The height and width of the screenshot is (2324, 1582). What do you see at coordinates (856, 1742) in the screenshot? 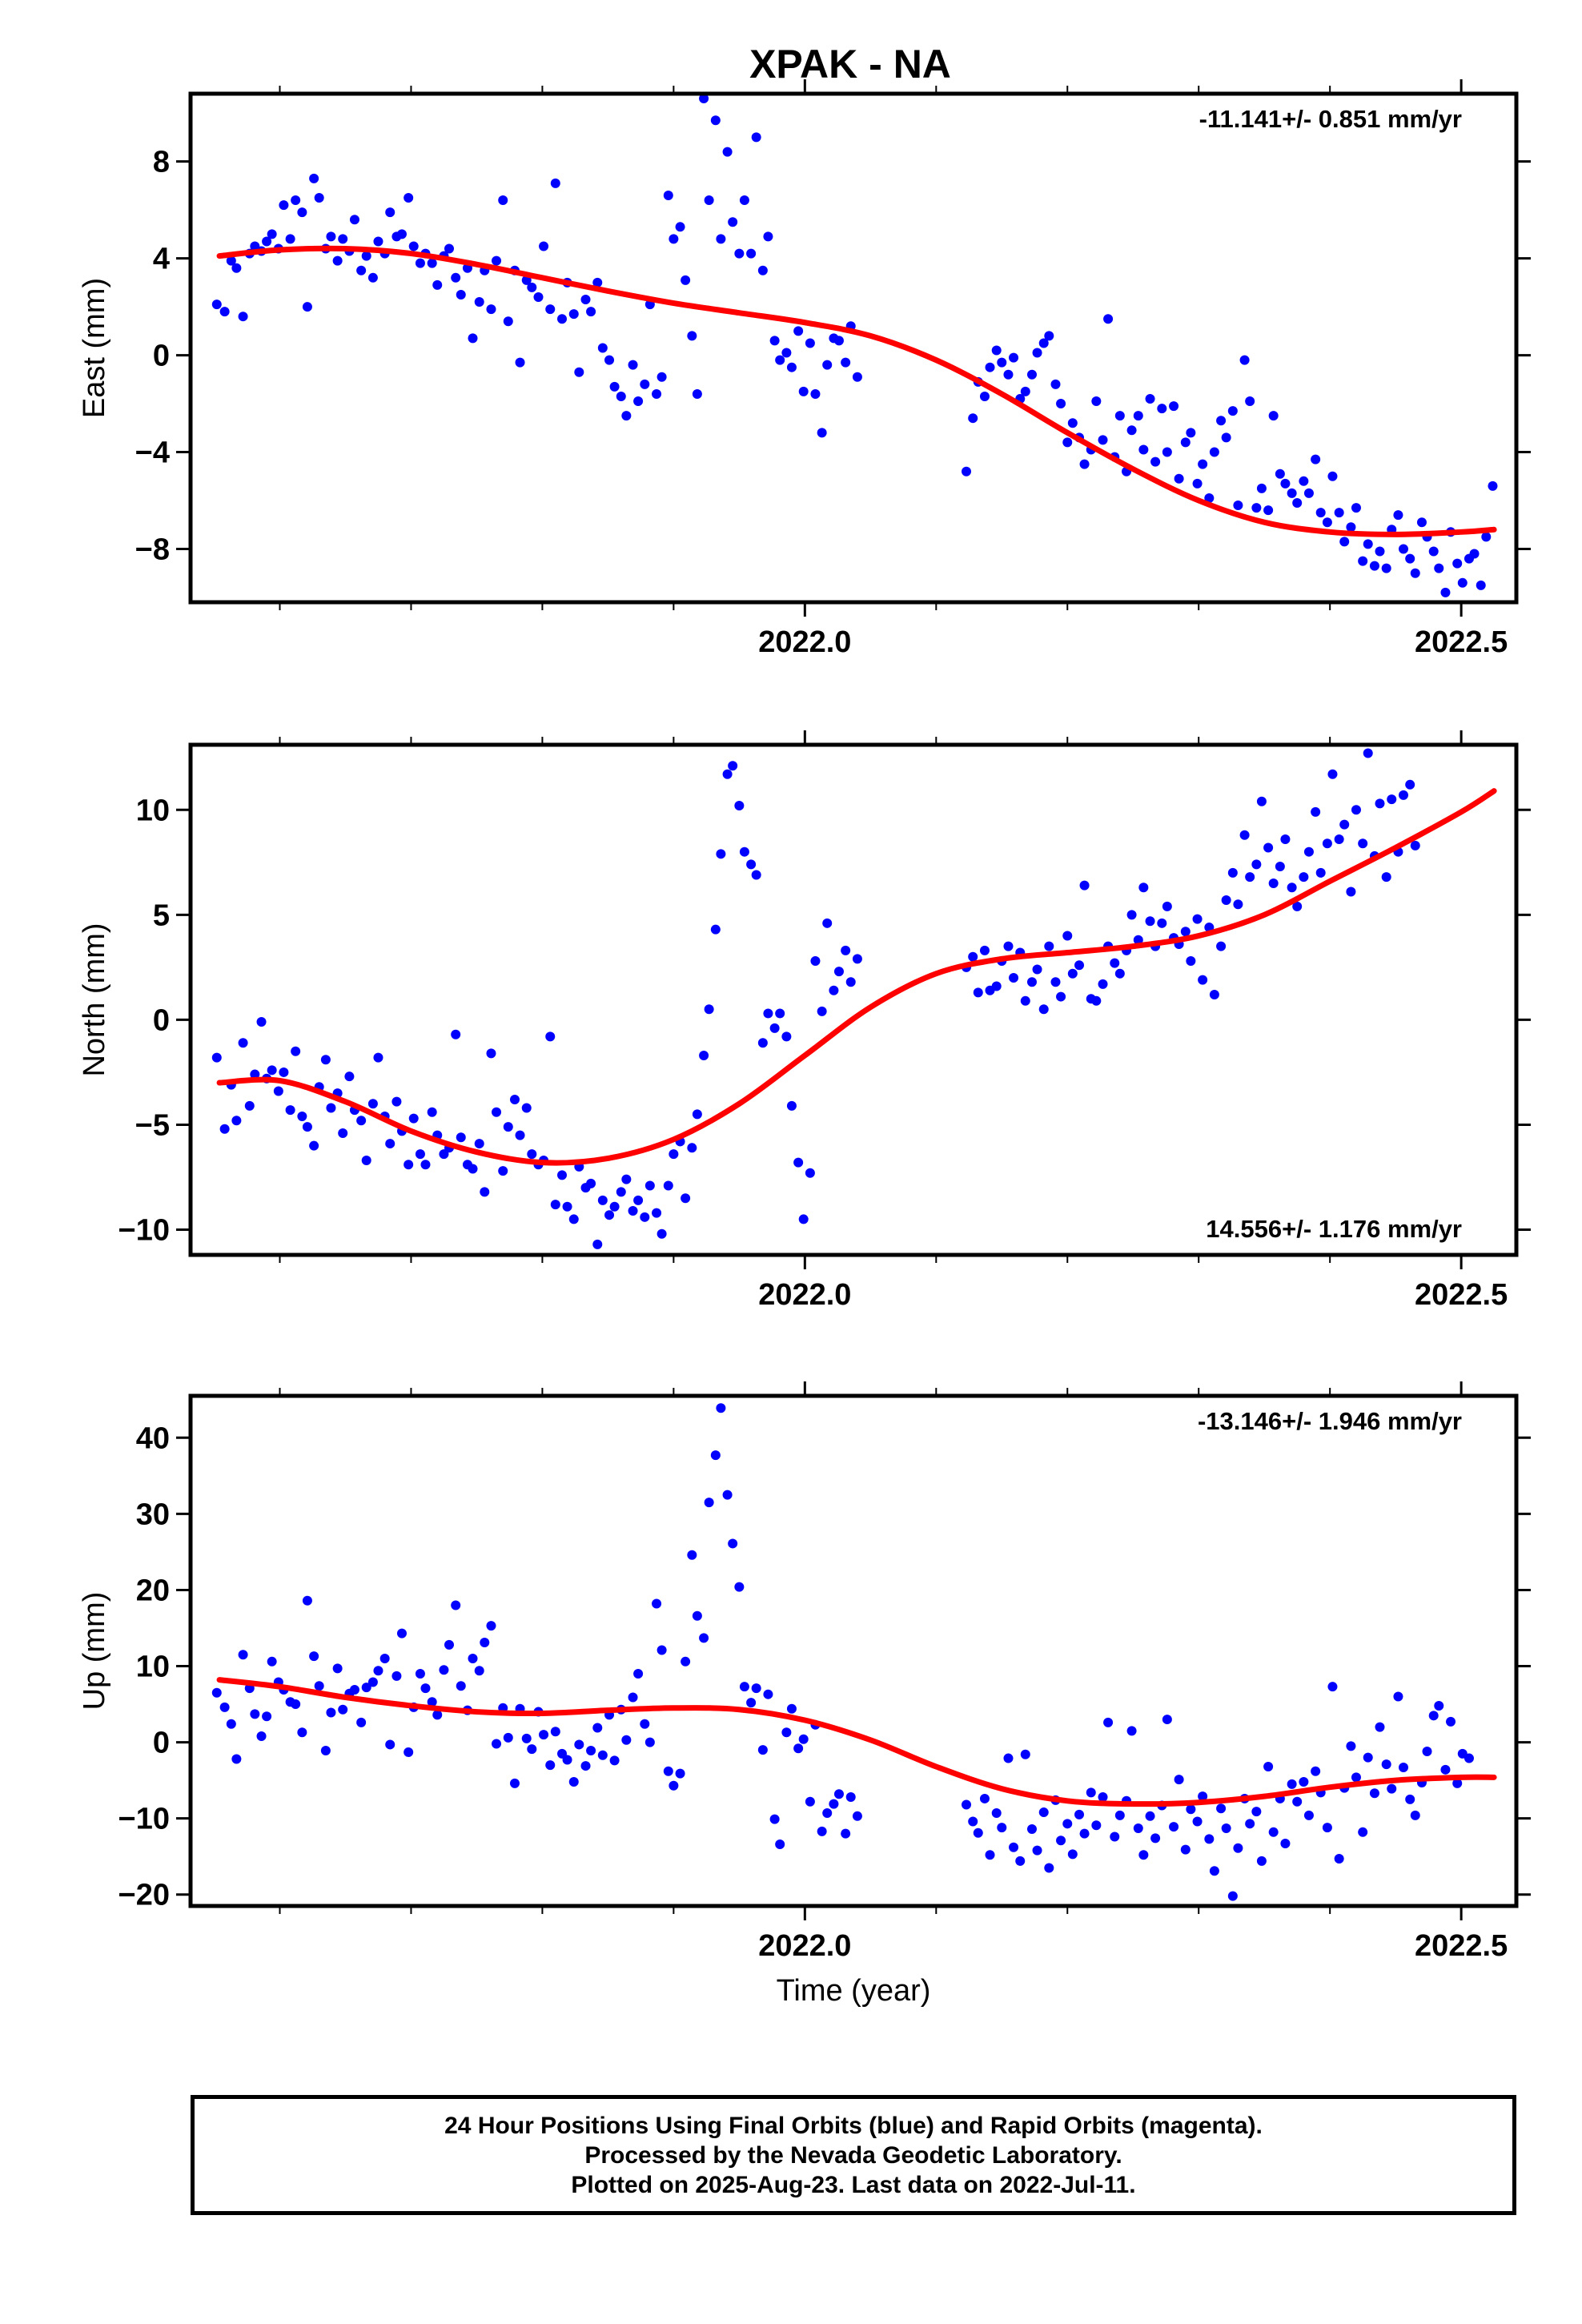
I see `up-fit-curve` at bounding box center [856, 1742].